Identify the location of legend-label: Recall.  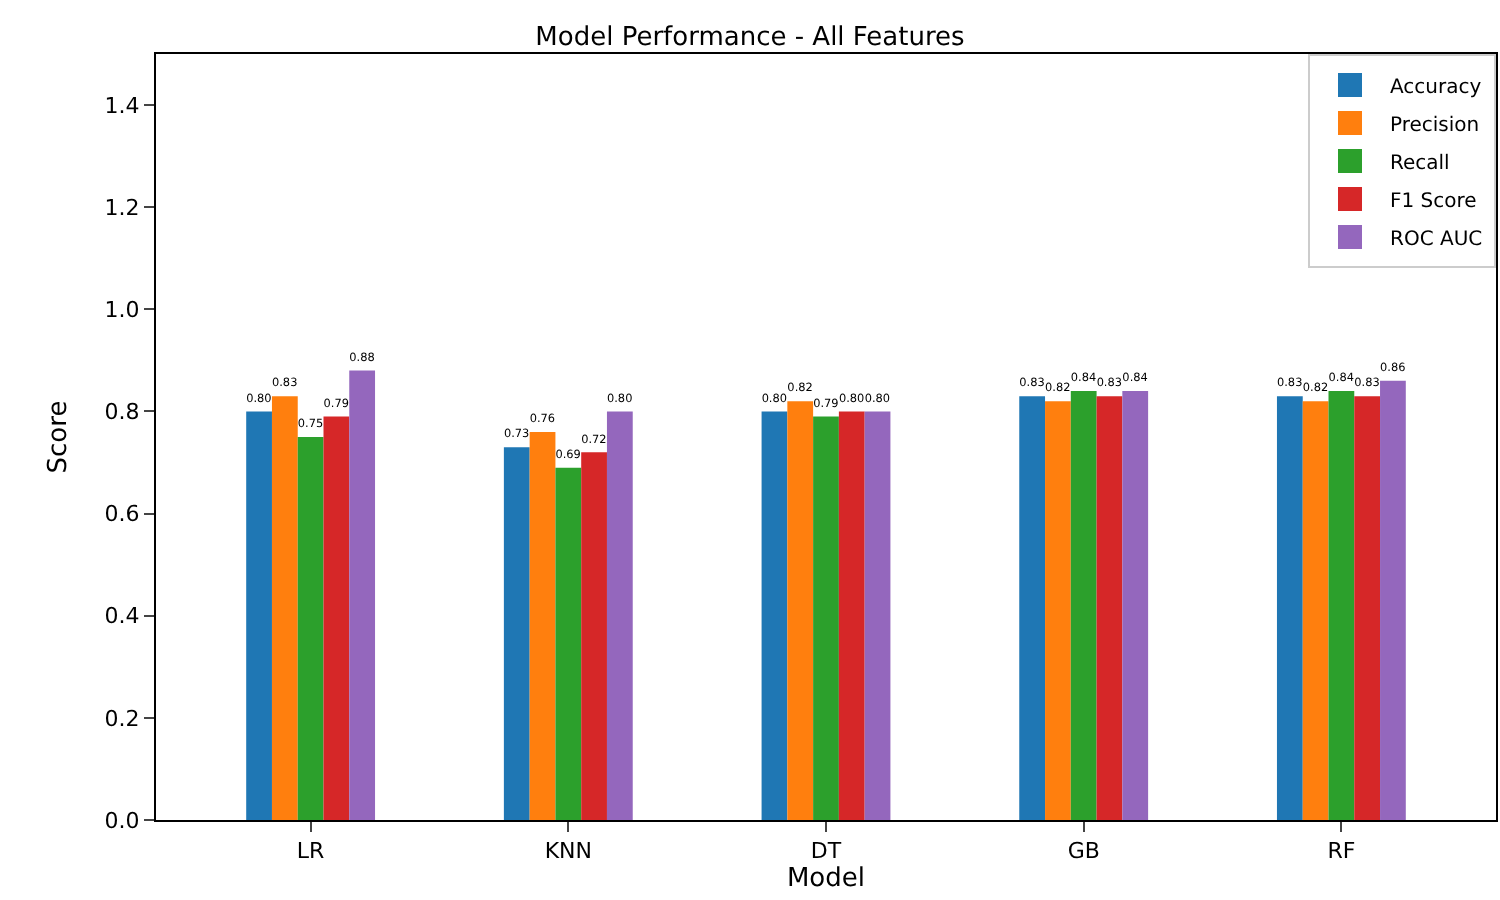
(1420, 163).